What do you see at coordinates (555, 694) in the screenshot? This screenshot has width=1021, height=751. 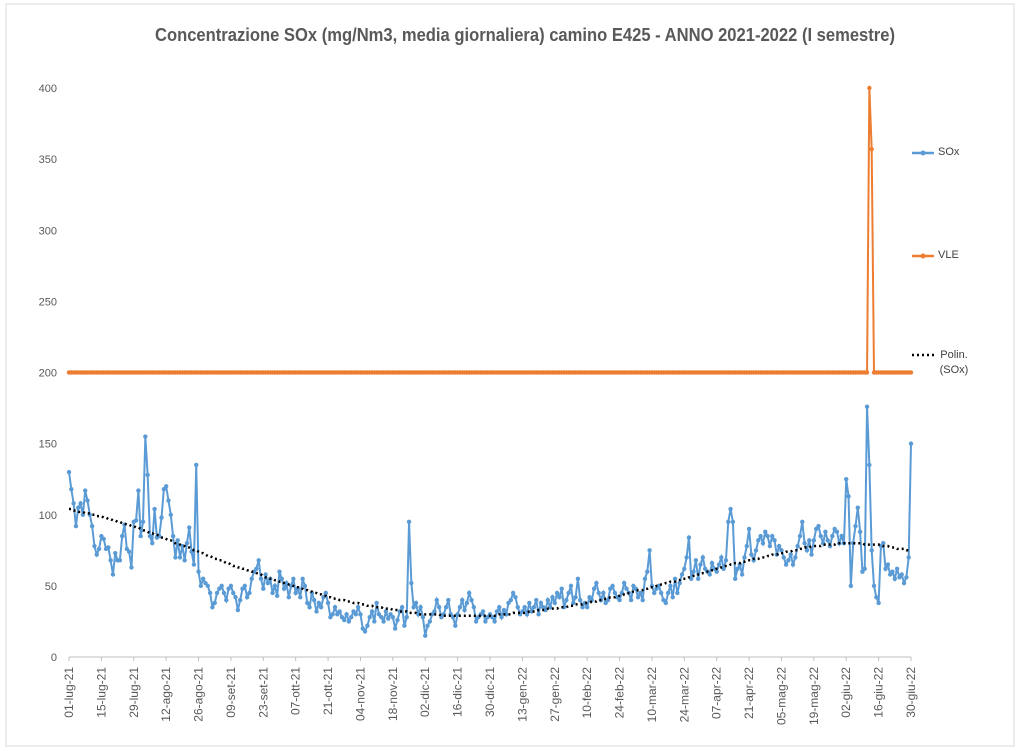 I see `x-tick-label: 27-gen-22` at bounding box center [555, 694].